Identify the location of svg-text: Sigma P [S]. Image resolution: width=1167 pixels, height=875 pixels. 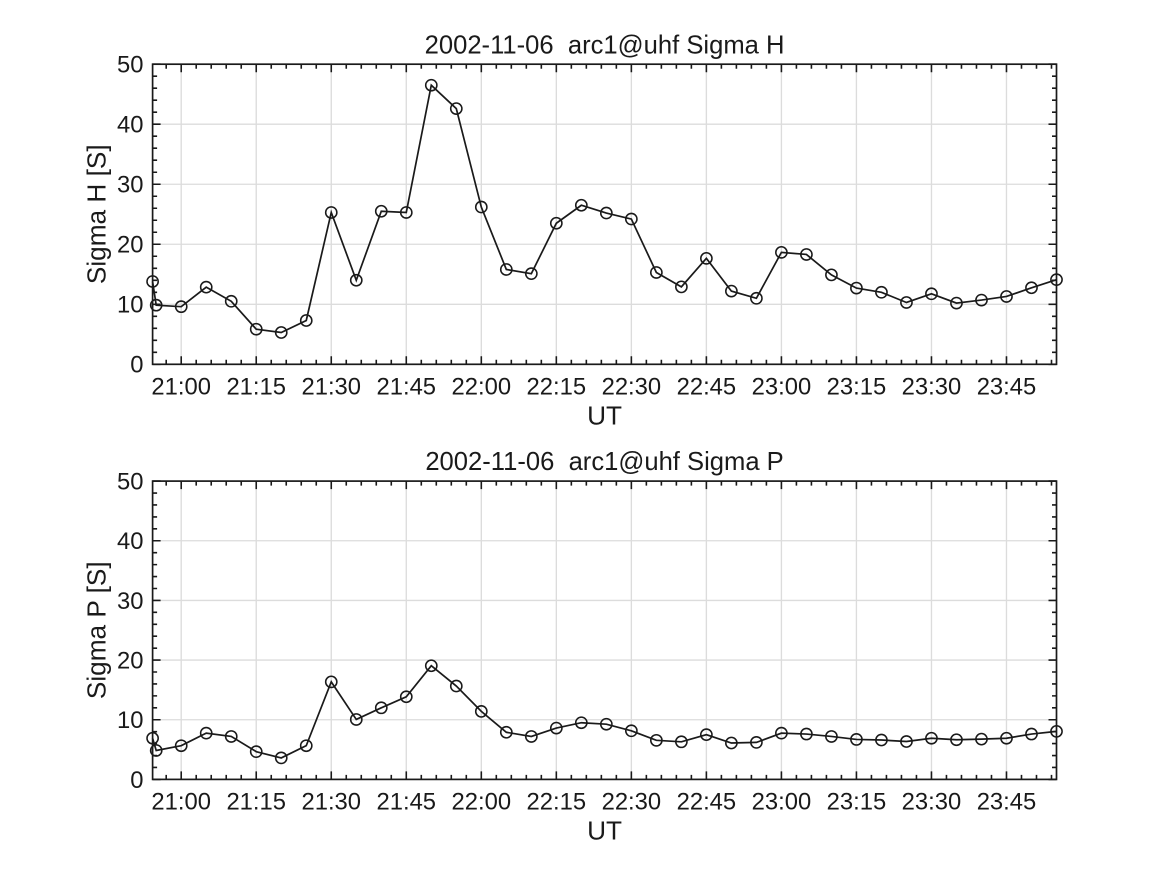
(96, 630).